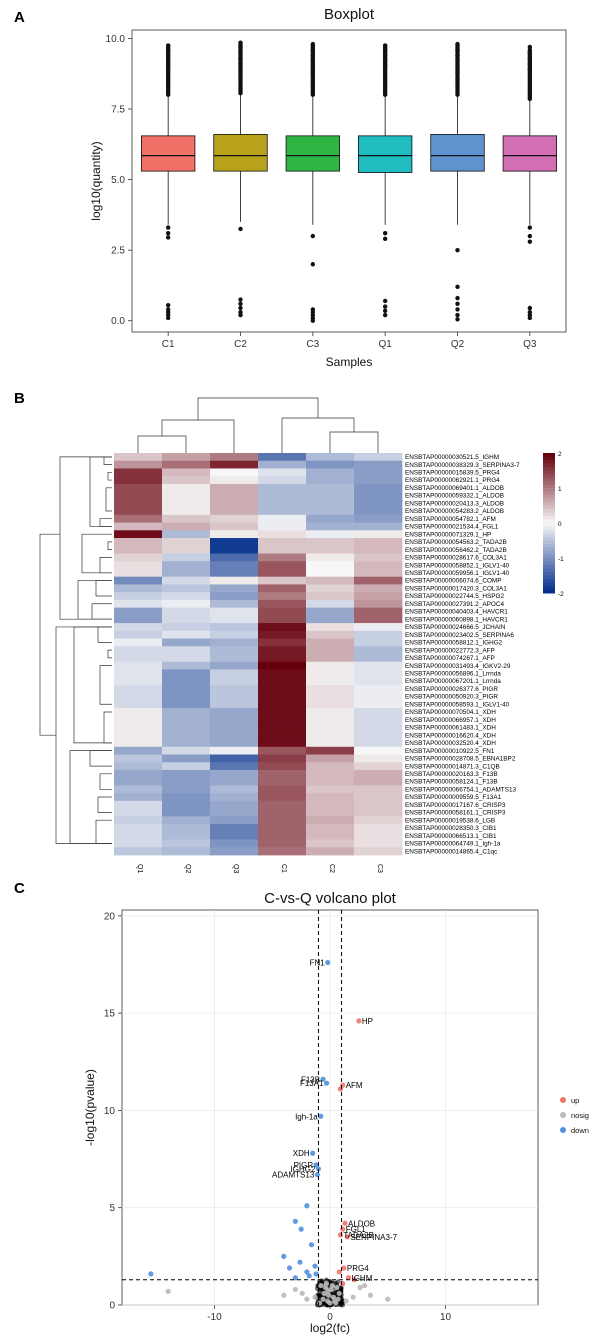 Image resolution: width=598 pixels, height=1339 pixels. Describe the element at coordinates (450, 519) in the screenshot. I see `heatmap-row-label: ENSBTAP00000054782.1_AFM` at that location.